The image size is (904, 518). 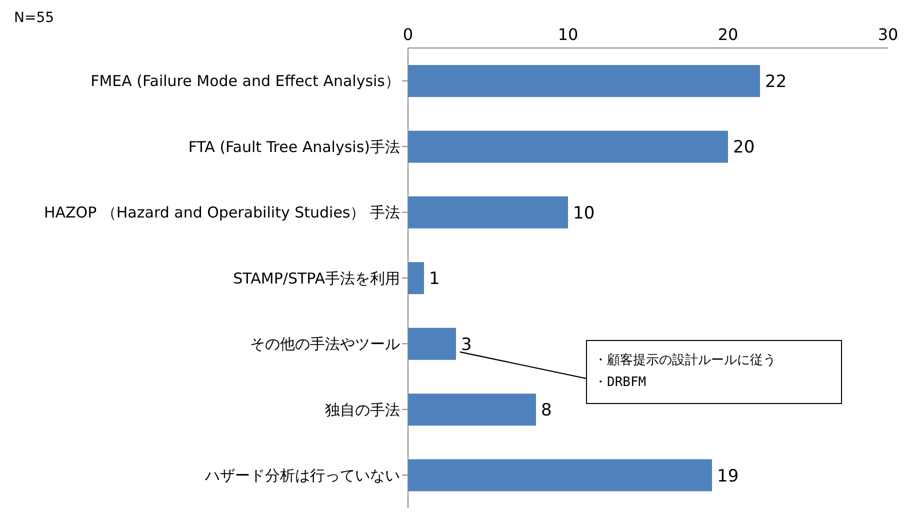 I want to click on y-tick-label: ハザード分析は行っていない, so click(x=302, y=475).